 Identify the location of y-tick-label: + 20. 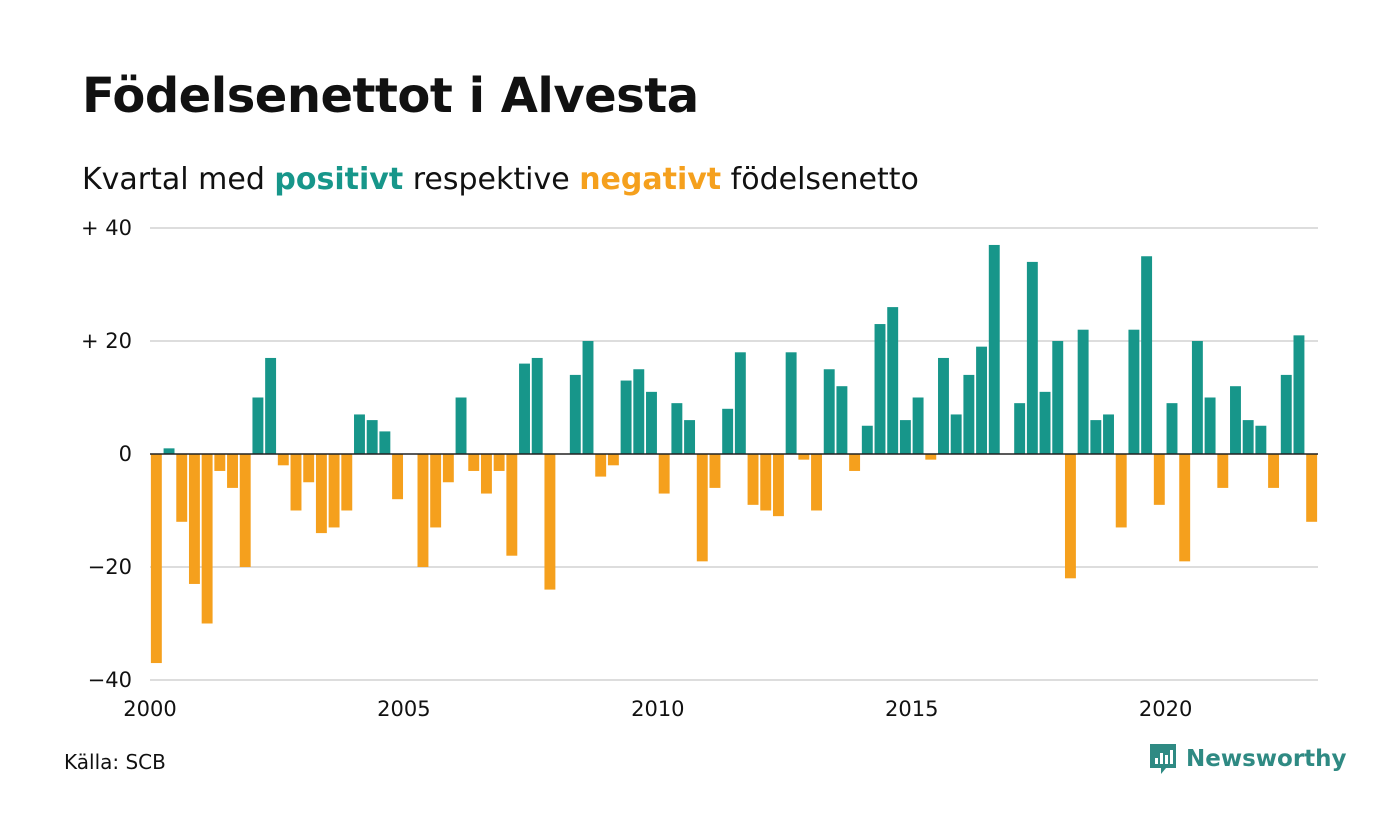
(106, 341).